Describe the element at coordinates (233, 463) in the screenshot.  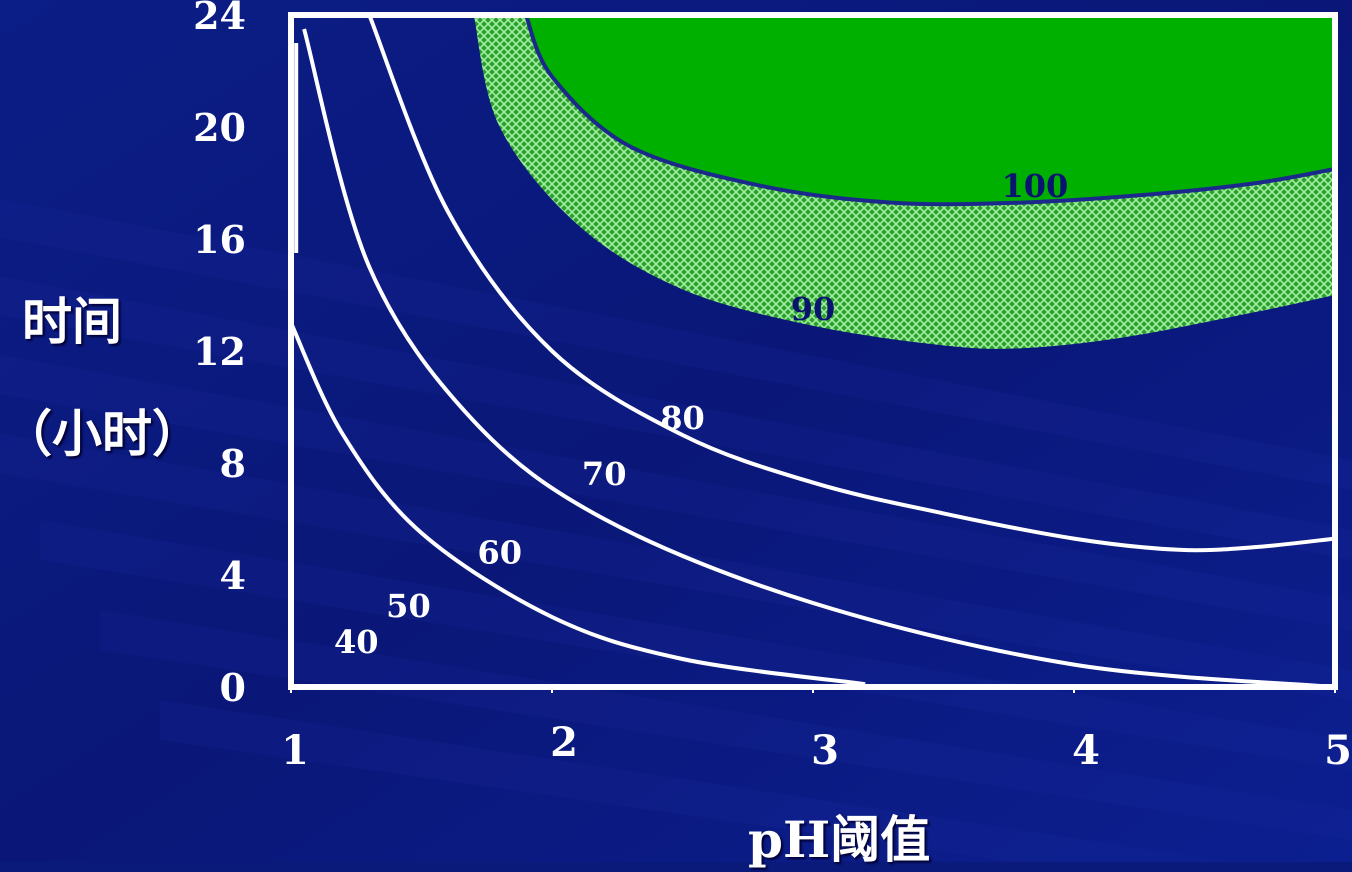
I see `y-tick-label: 8` at that location.